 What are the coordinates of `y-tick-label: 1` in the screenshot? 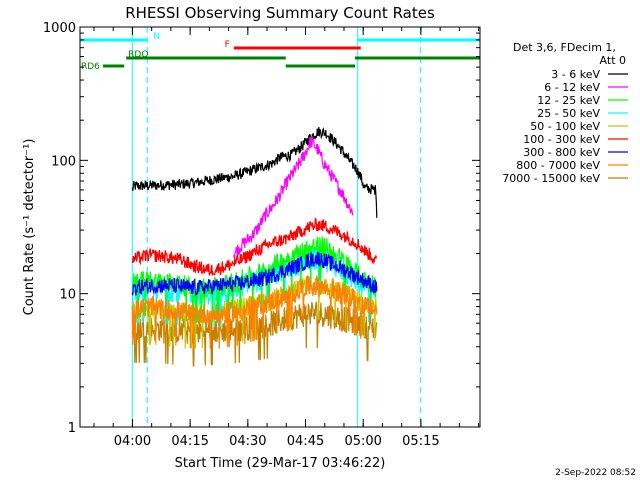 It's located at (72, 428).